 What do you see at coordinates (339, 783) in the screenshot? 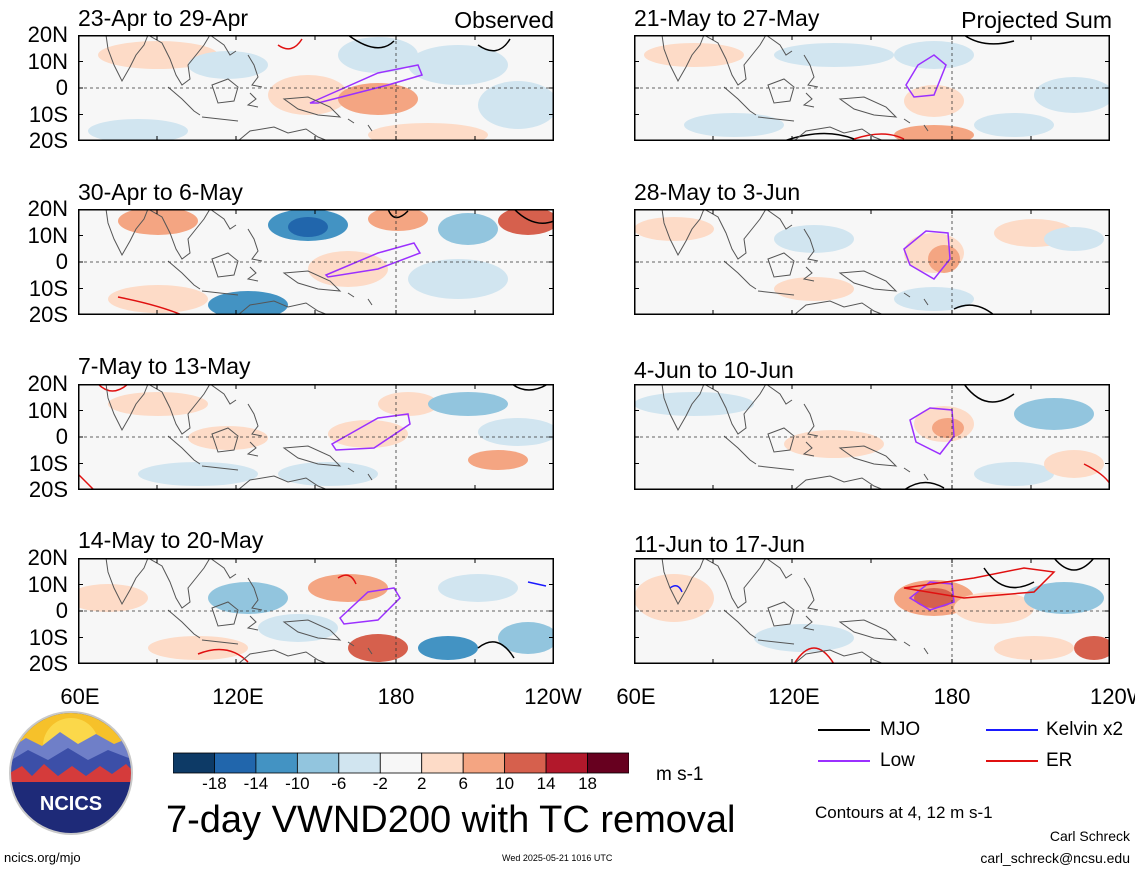
I see `colorbar-tick: -6` at bounding box center [339, 783].